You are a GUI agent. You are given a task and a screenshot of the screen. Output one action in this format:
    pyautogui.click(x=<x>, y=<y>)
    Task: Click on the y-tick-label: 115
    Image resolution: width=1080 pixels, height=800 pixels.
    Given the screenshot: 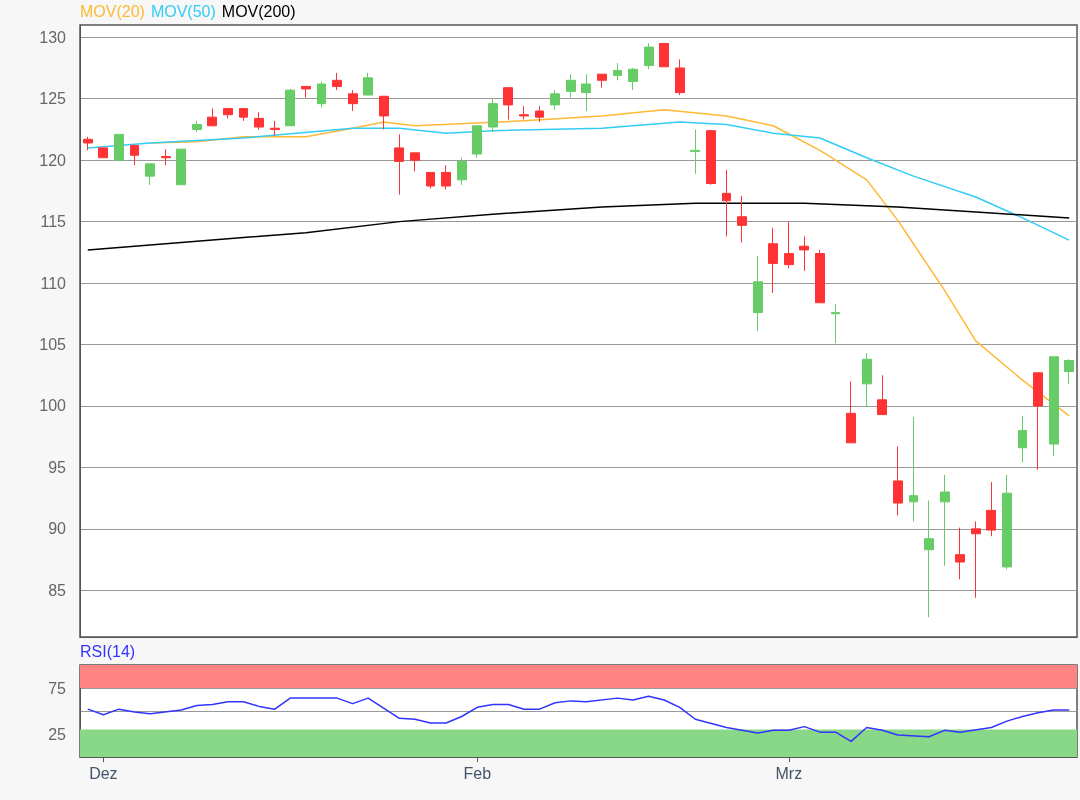 What is the action you would take?
    pyautogui.click(x=53, y=222)
    